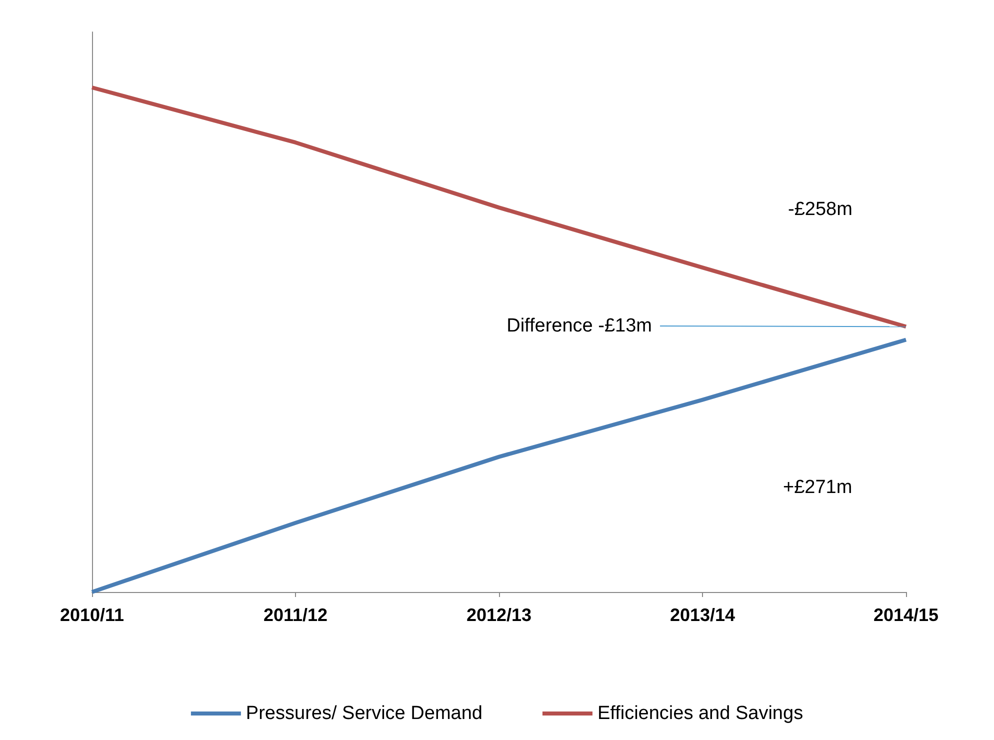  I want to click on x-tick-label: 2013/14, so click(703, 615).